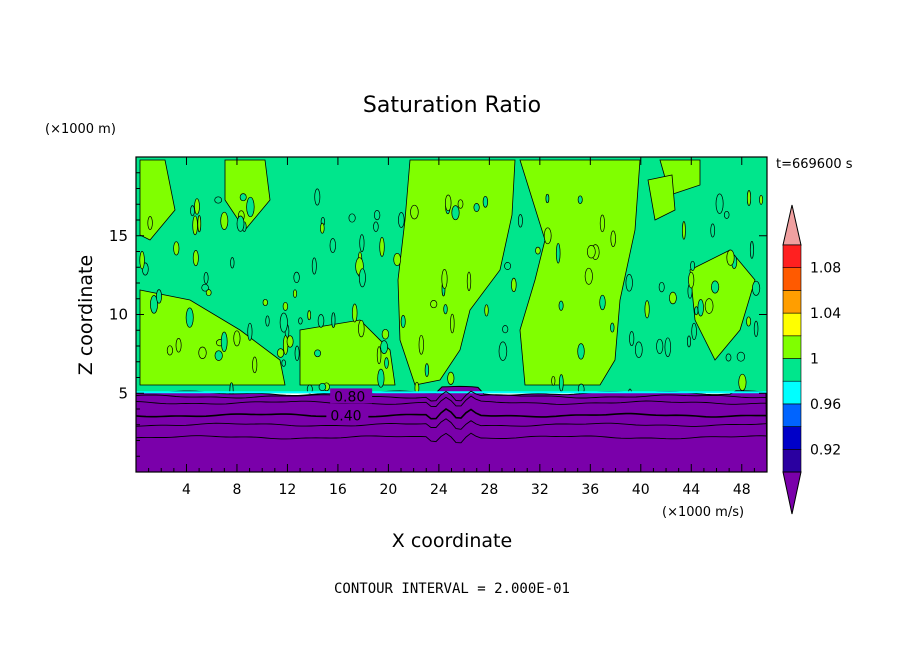 The height and width of the screenshot is (654, 904). Describe the element at coordinates (388, 490) in the screenshot. I see `x-tick-label: 20` at that location.